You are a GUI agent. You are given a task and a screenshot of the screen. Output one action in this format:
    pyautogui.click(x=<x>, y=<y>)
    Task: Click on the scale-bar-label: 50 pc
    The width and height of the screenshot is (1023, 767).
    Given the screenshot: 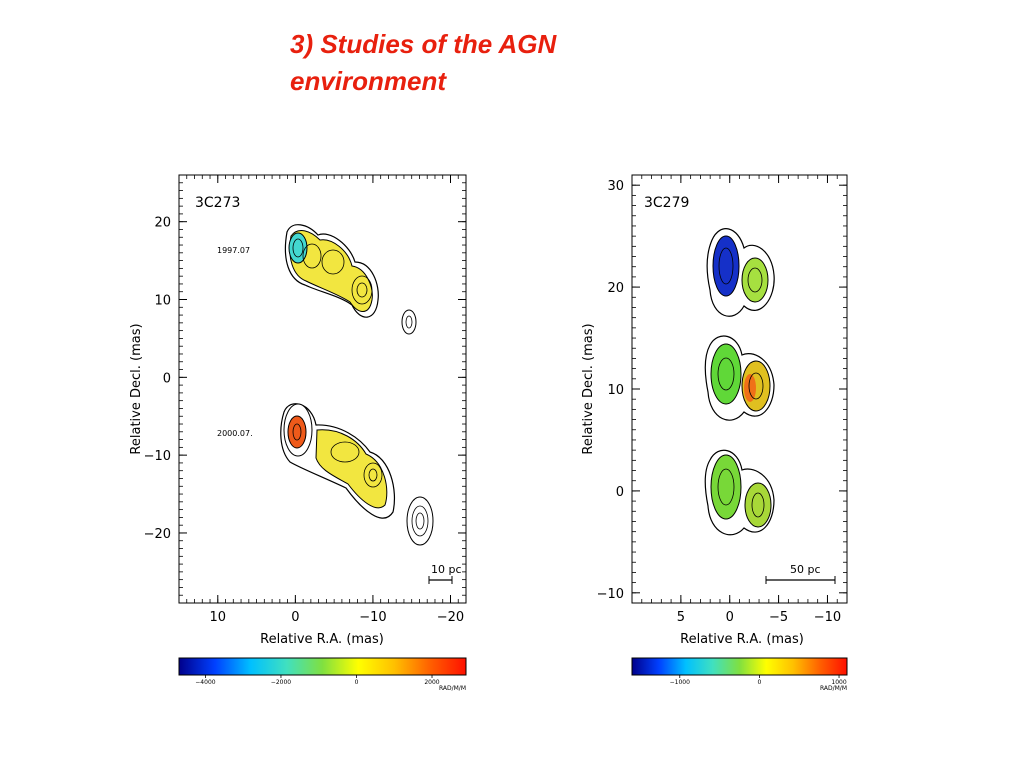 What is the action you would take?
    pyautogui.click(x=805, y=569)
    